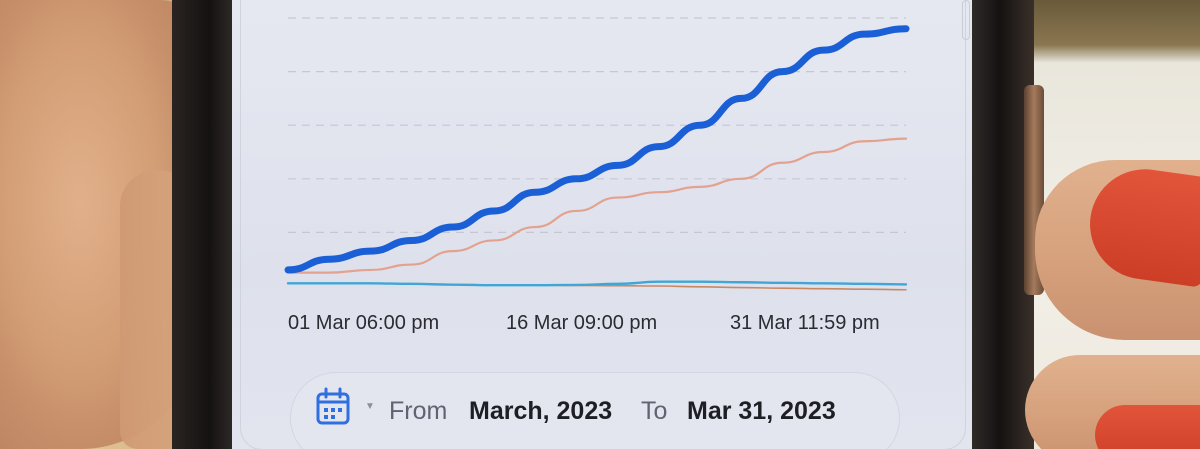 The height and width of the screenshot is (449, 1200). I want to click on x-tick-label: 01 Mar 06:00 pm, so click(364, 323).